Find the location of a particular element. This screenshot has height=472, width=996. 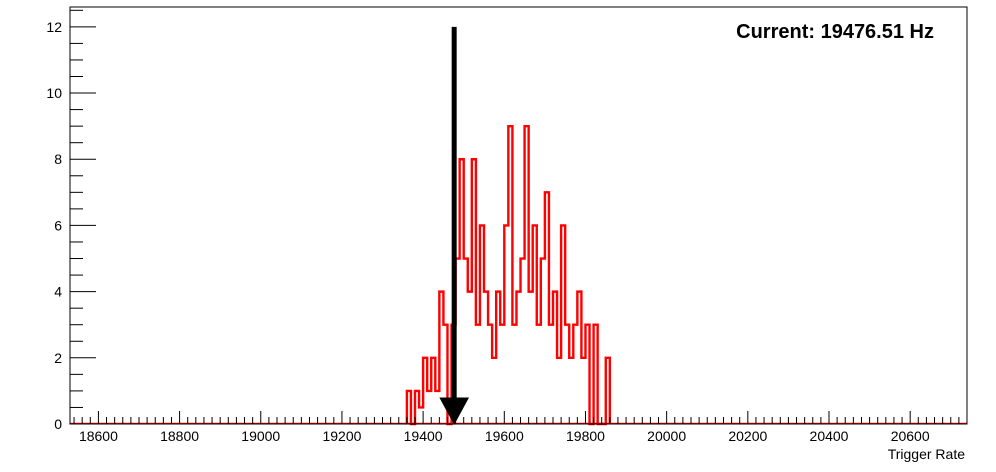

x-axis-title: Trigger Rate is located at coordinates (927, 454).